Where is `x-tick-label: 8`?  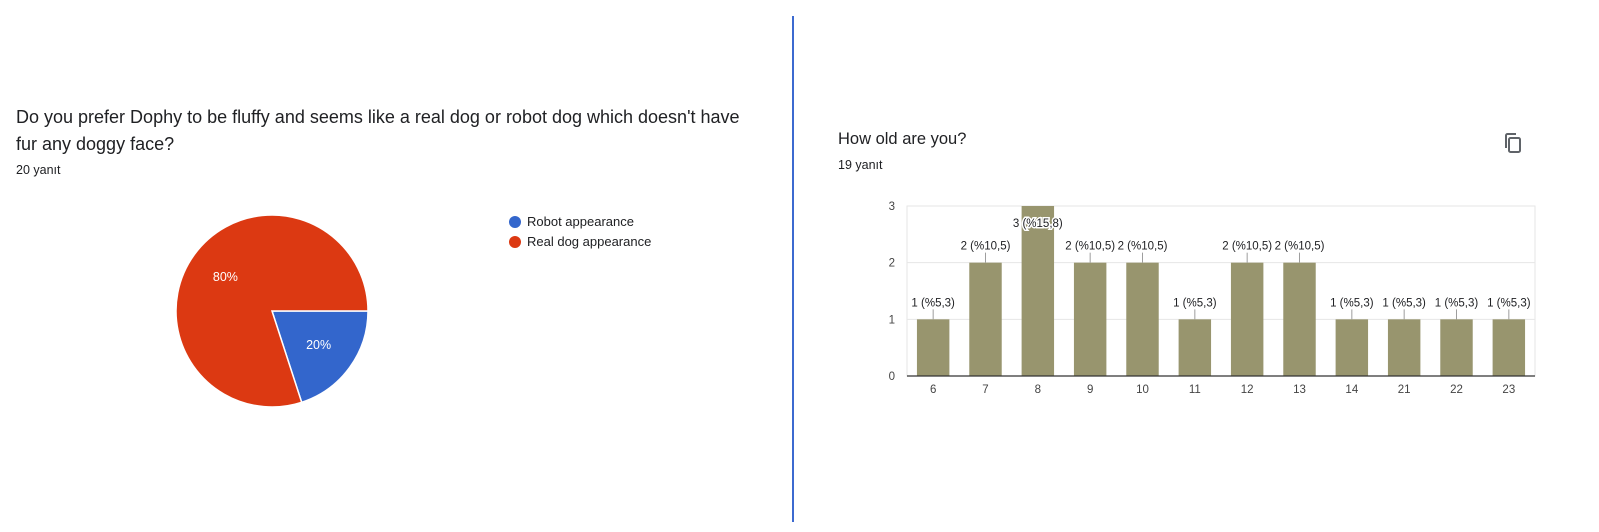 x-tick-label: 8 is located at coordinates (1038, 390).